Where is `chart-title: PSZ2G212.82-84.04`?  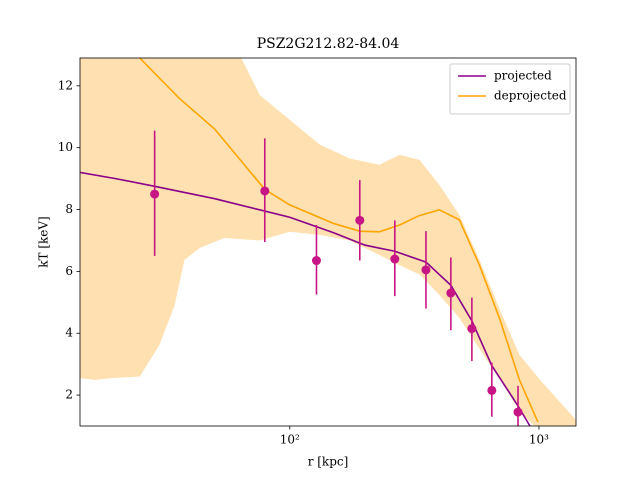 chart-title: PSZ2G212.82-84.04 is located at coordinates (328, 44).